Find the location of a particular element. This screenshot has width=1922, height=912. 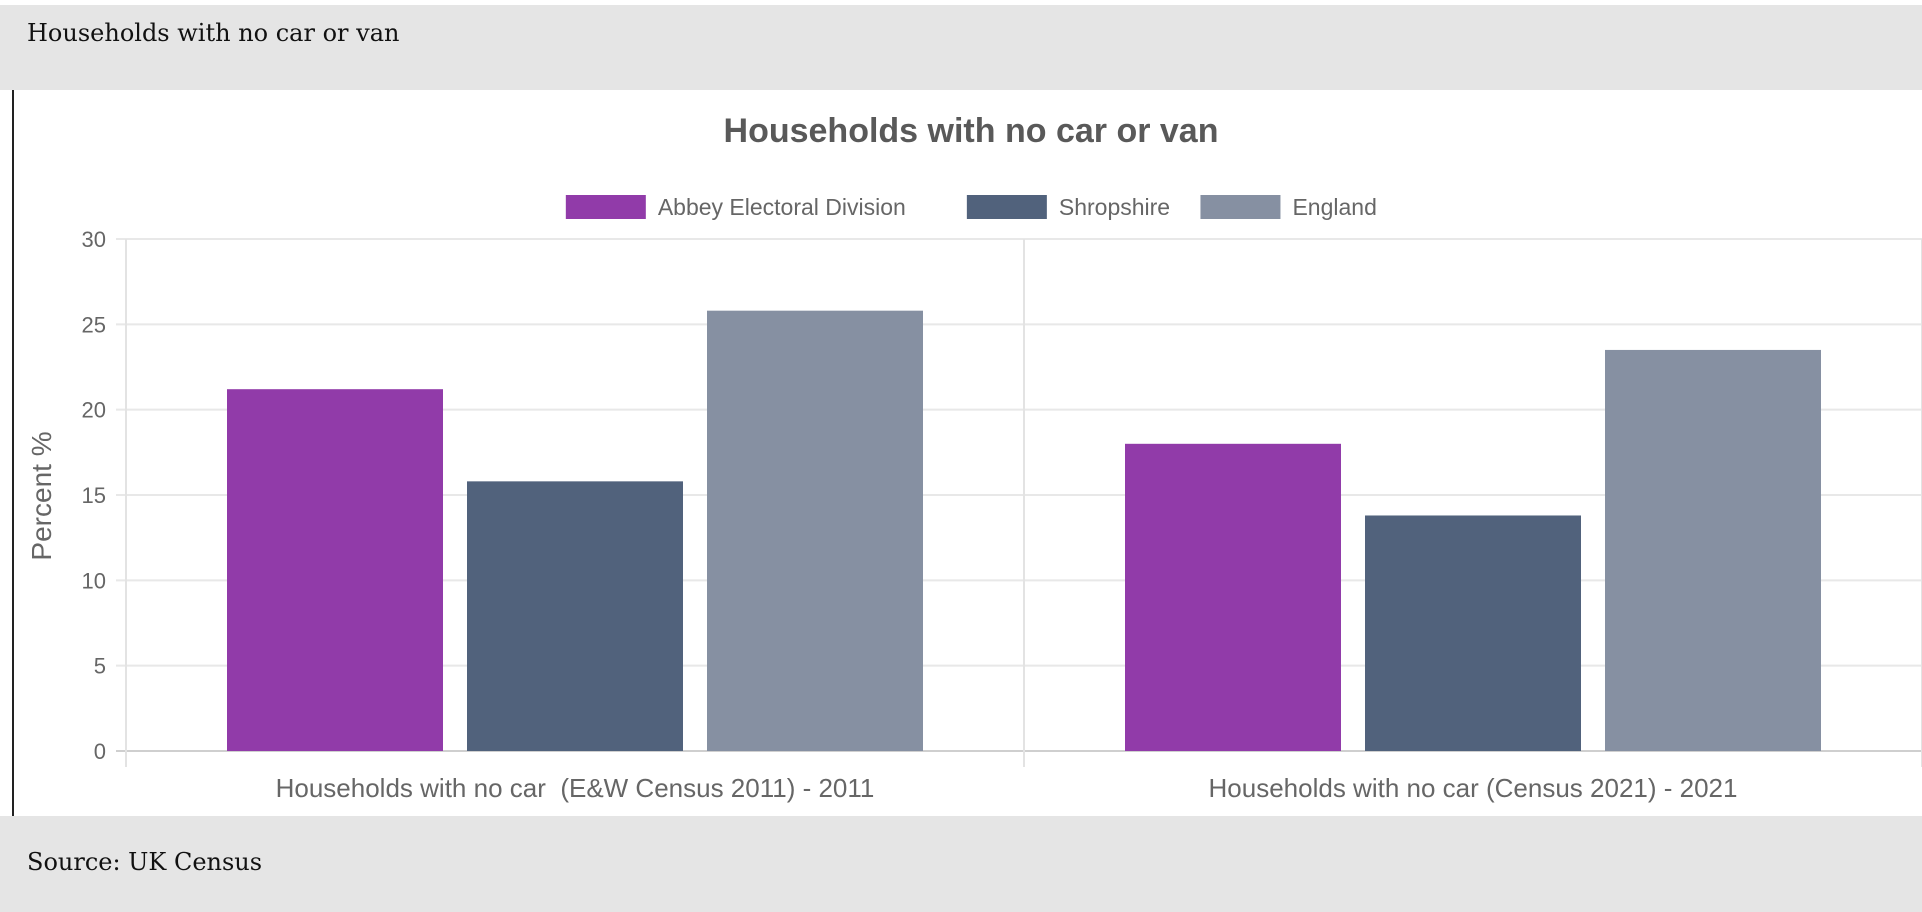

y-tick-label: 15 is located at coordinates (94, 495).